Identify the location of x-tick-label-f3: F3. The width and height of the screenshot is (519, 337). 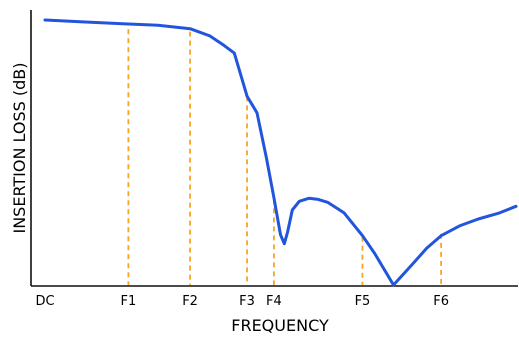
(247, 301).